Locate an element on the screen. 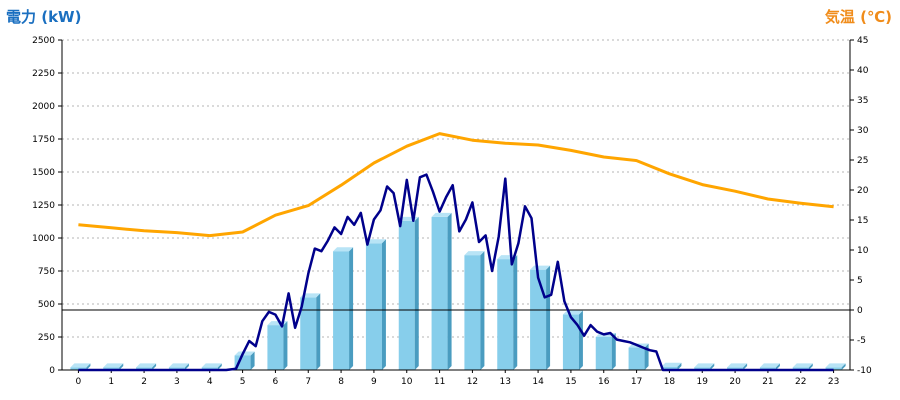 This screenshot has height=400, width=900. left-tick-label: 2250 is located at coordinates (43, 74).